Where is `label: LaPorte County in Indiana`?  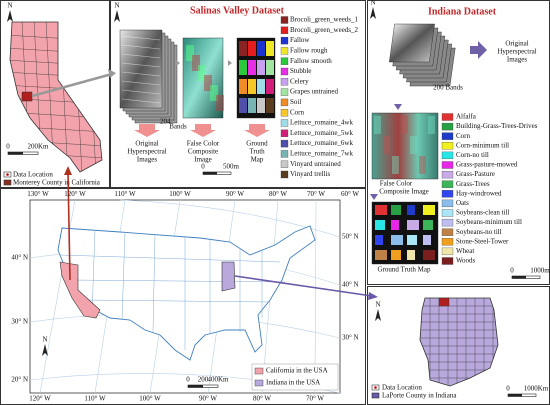 label: LaPorte County in Indiana is located at coordinates (419, 396).